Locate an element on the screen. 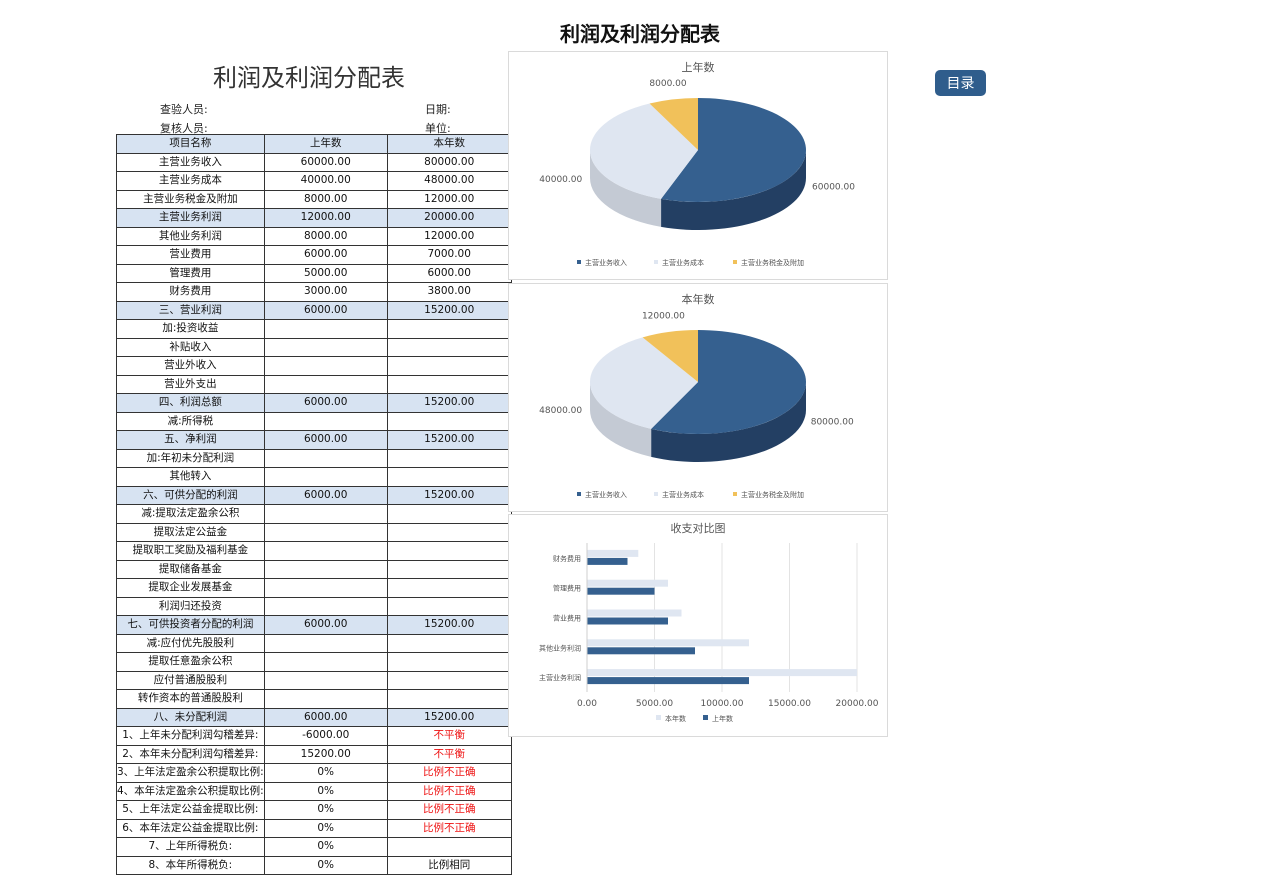  row-item-name: 提取任意盈余公积 is located at coordinates (190, 662).